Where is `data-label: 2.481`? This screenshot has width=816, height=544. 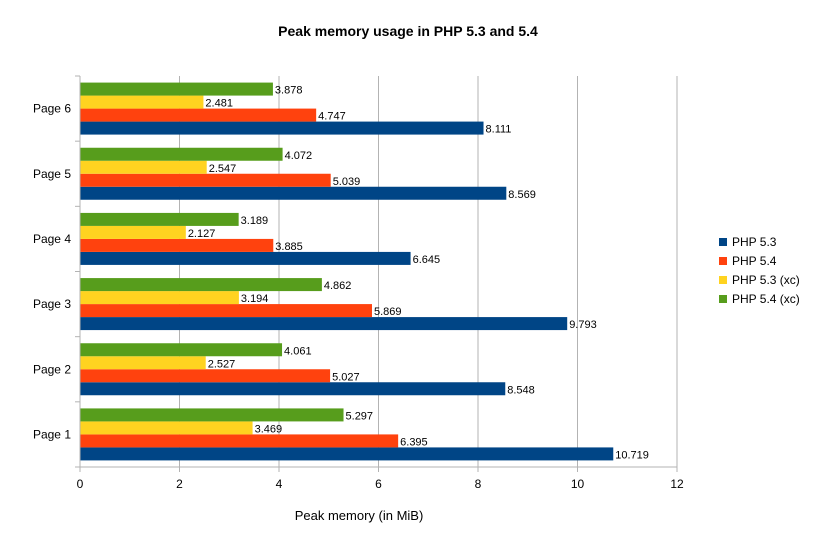 data-label: 2.481 is located at coordinates (219, 104).